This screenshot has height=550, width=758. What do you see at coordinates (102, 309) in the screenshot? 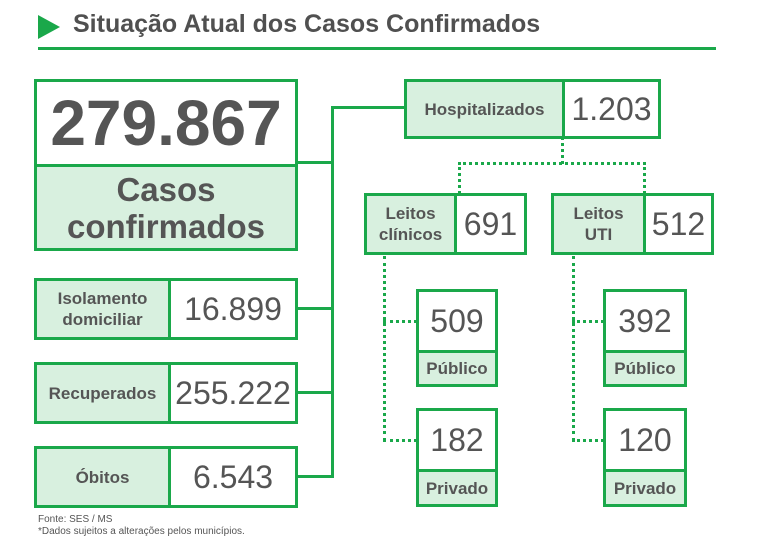
I see `outcome-label-isolation: Isolamento domiciliar` at bounding box center [102, 309].